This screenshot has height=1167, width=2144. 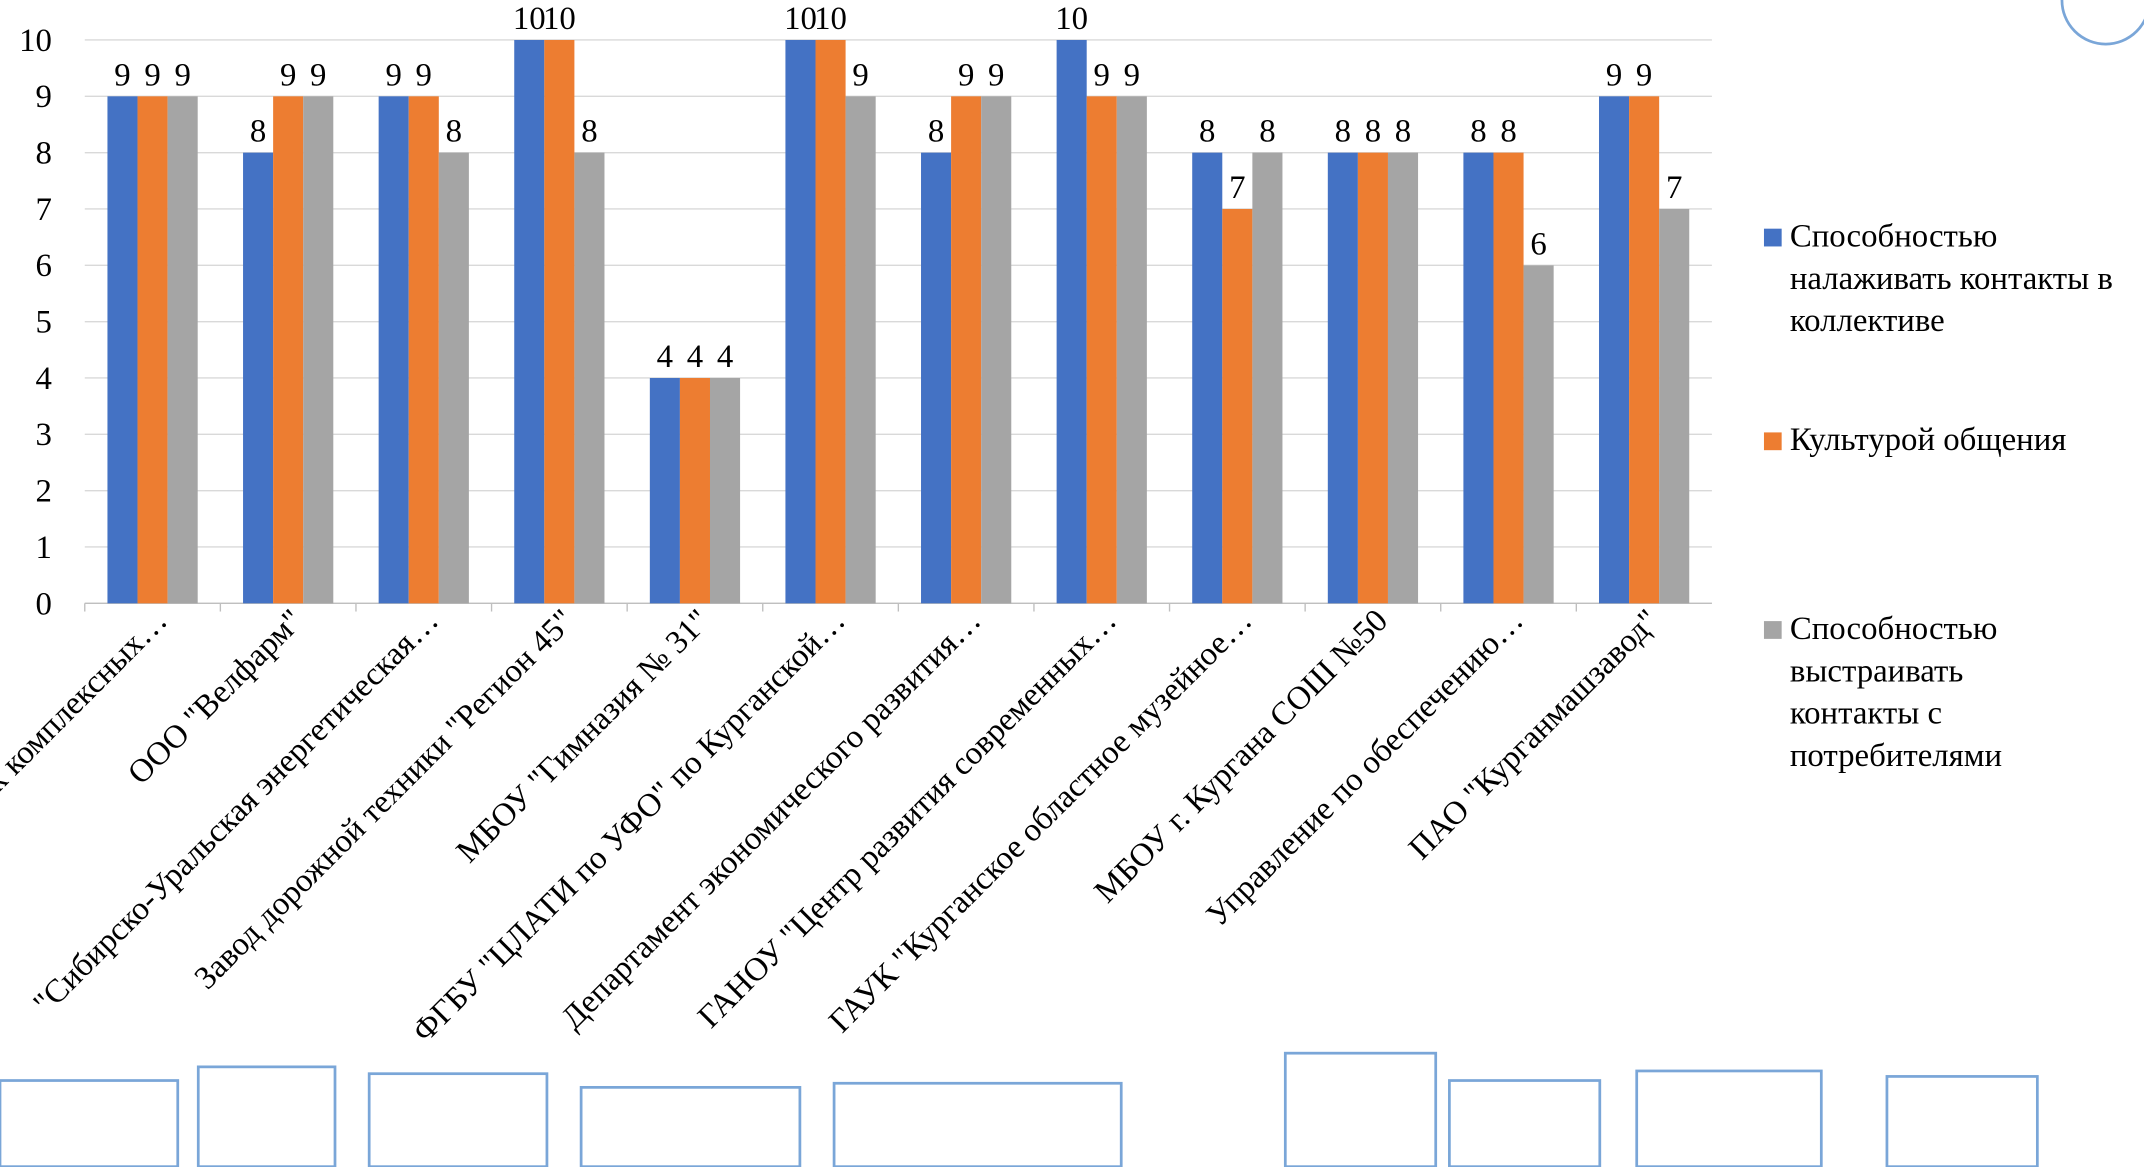 I want to click on y-tick-label: 5, so click(x=44, y=323).